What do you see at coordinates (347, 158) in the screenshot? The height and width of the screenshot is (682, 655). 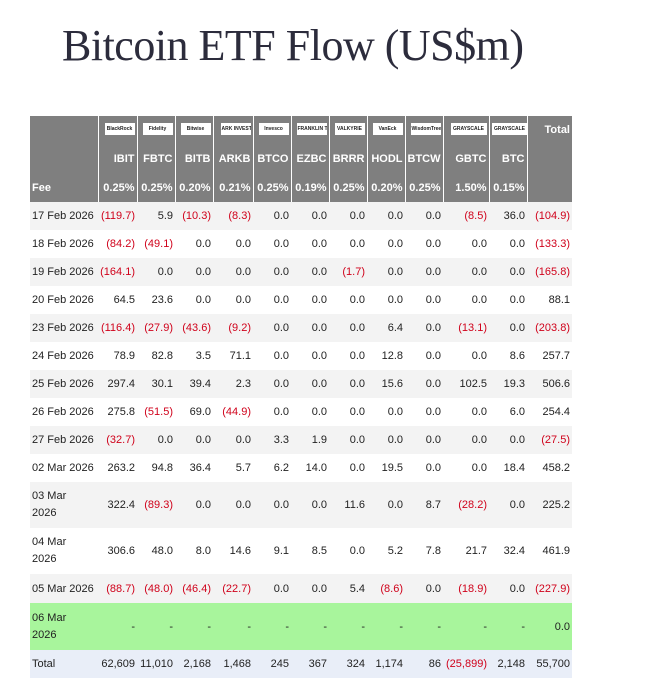 I see `ticker: BRRR` at bounding box center [347, 158].